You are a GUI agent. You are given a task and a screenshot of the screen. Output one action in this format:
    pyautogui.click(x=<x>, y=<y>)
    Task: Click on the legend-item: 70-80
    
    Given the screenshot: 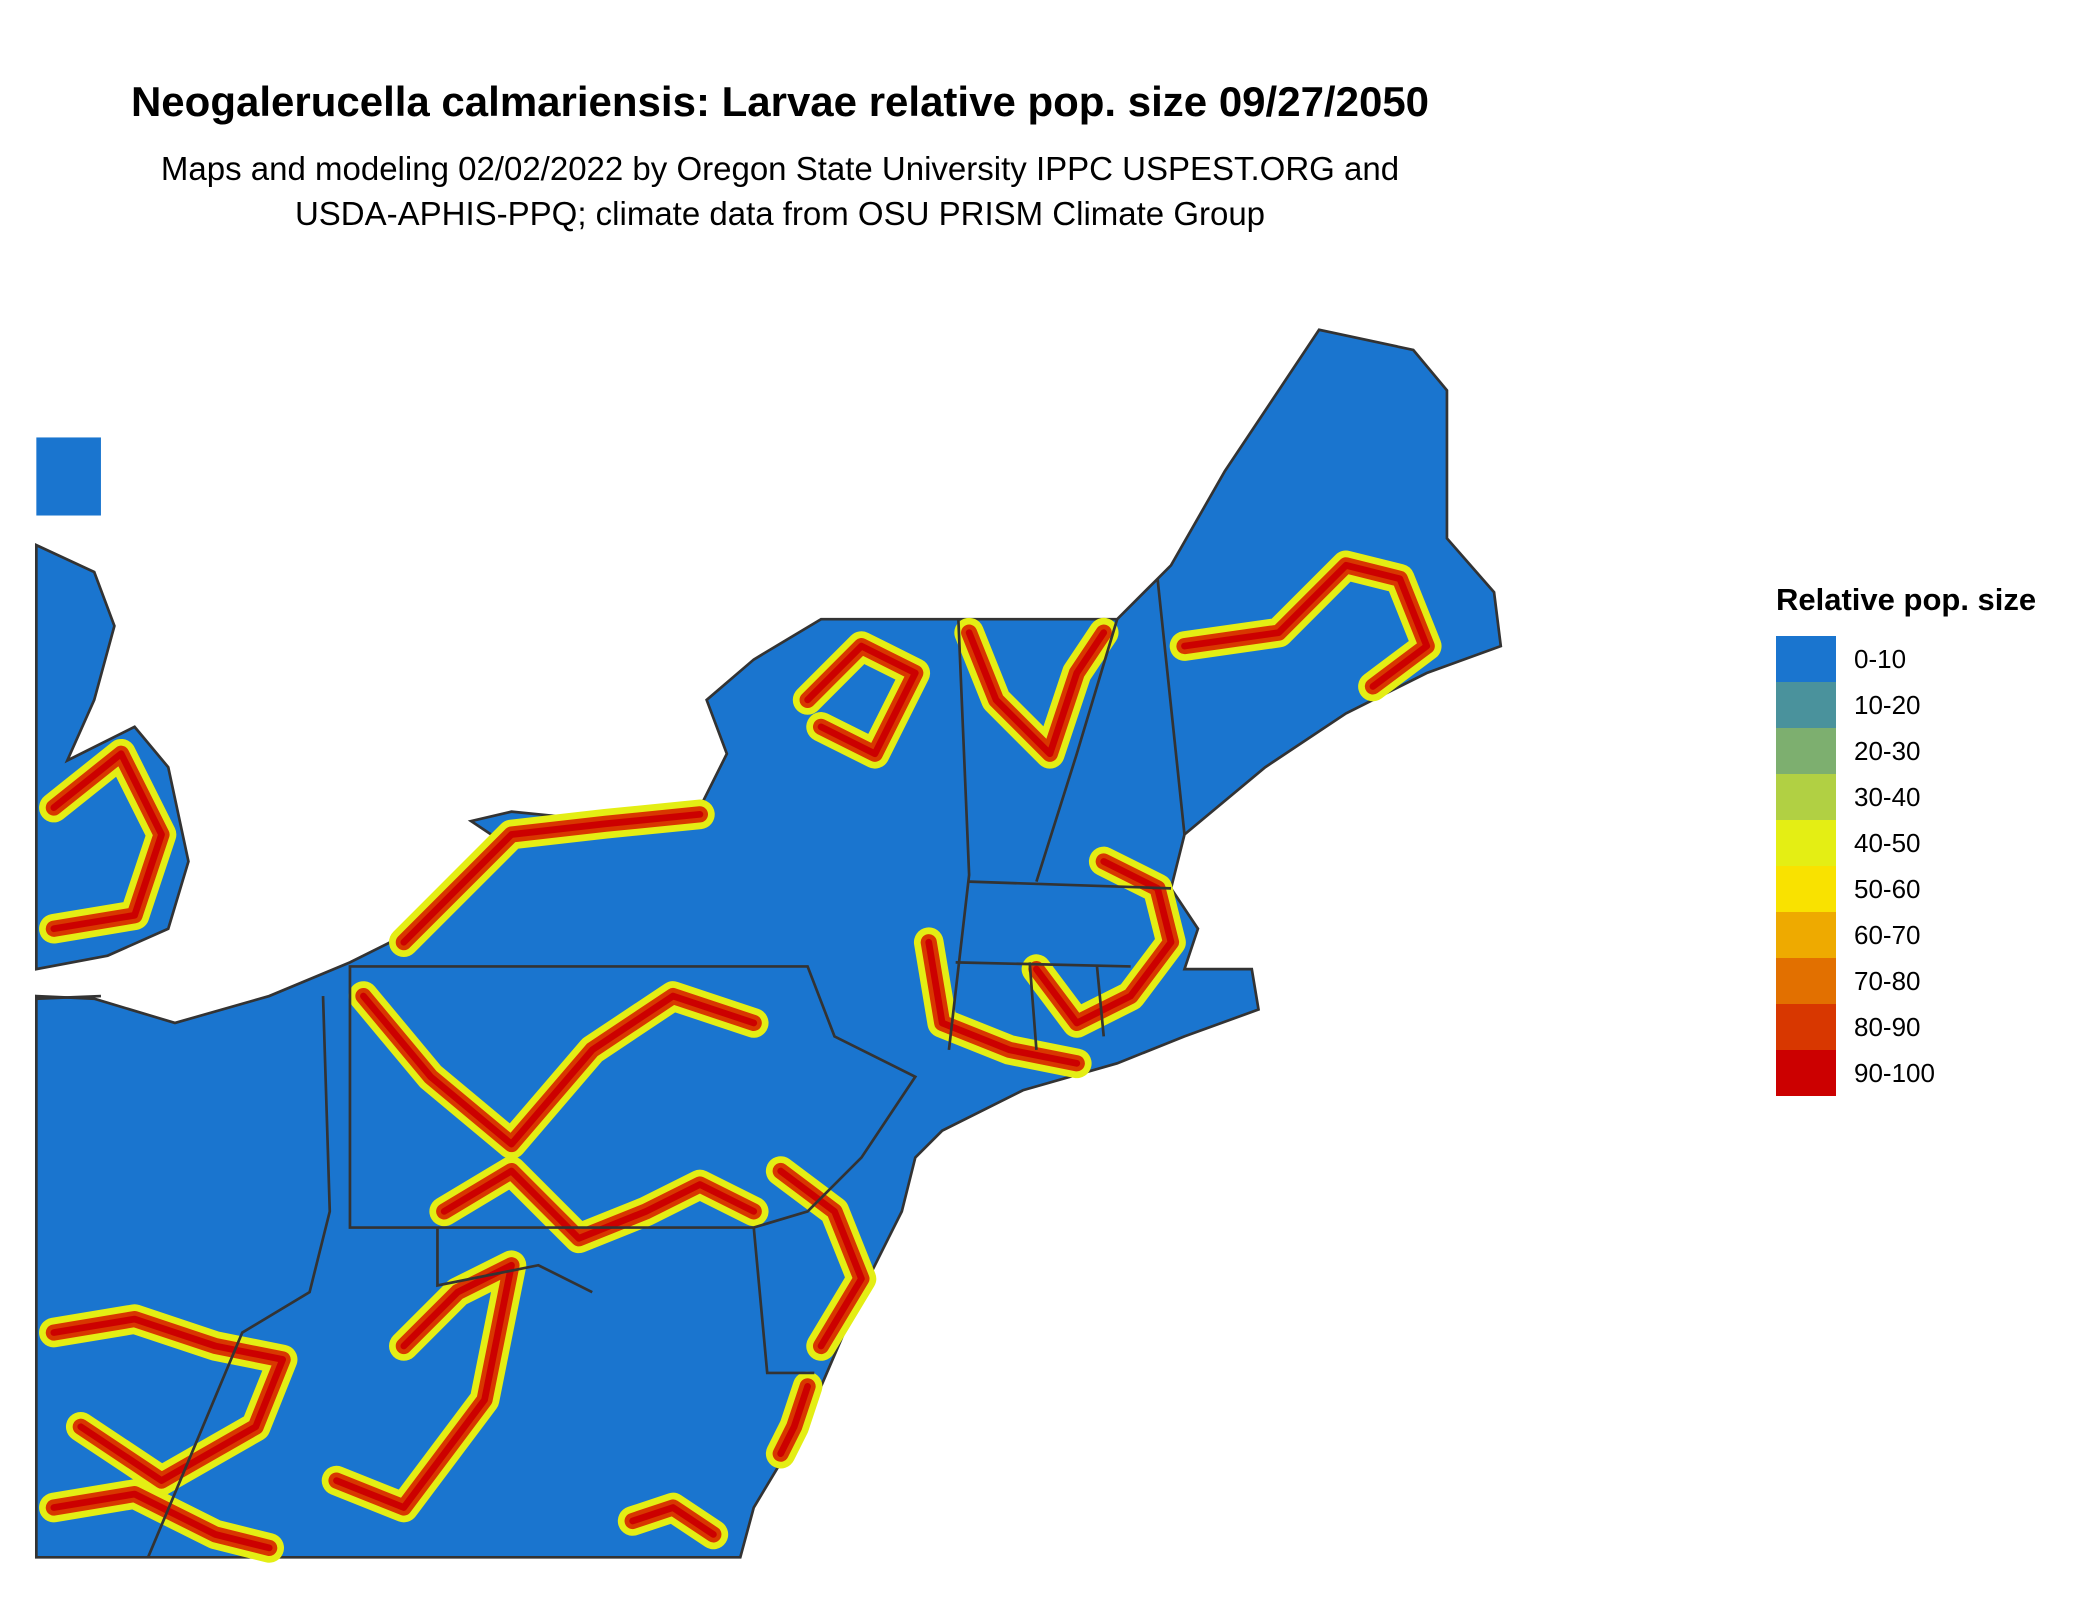 What is the action you would take?
    pyautogui.click(x=1906, y=981)
    